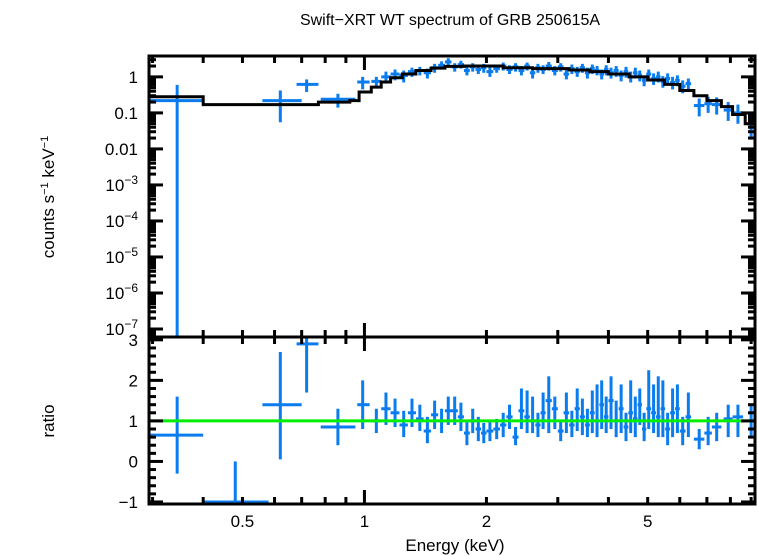  What do you see at coordinates (121, 149) in the screenshot?
I see `y-tick-label: 0.01` at bounding box center [121, 149].